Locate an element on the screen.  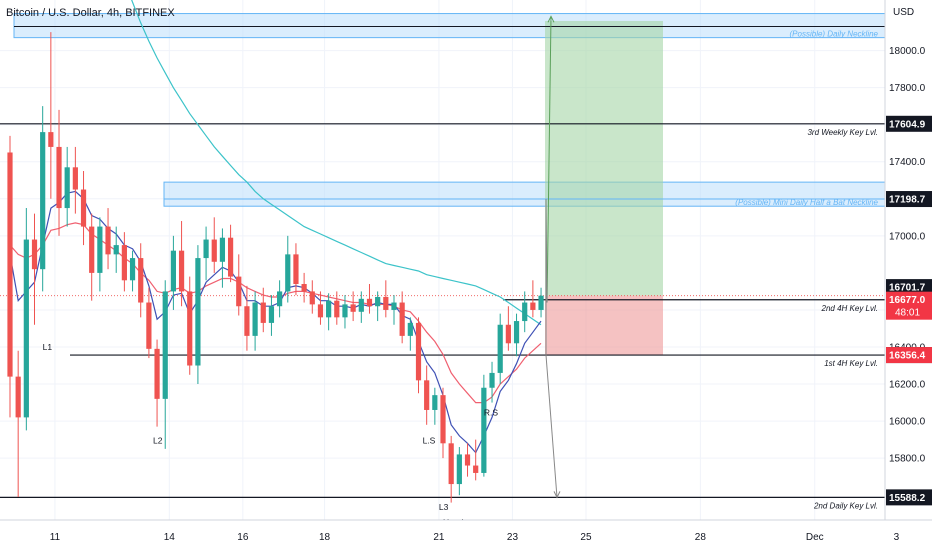
price-tag-label: 17198.7 is located at coordinates (907, 200).